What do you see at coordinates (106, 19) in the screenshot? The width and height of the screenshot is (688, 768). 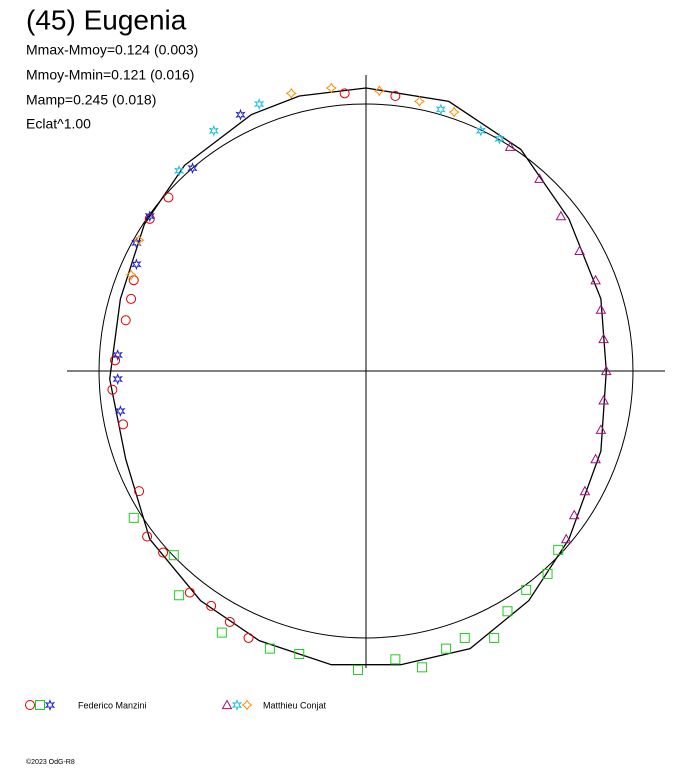 I see `chart-title: (45) Eugenia` at bounding box center [106, 19].